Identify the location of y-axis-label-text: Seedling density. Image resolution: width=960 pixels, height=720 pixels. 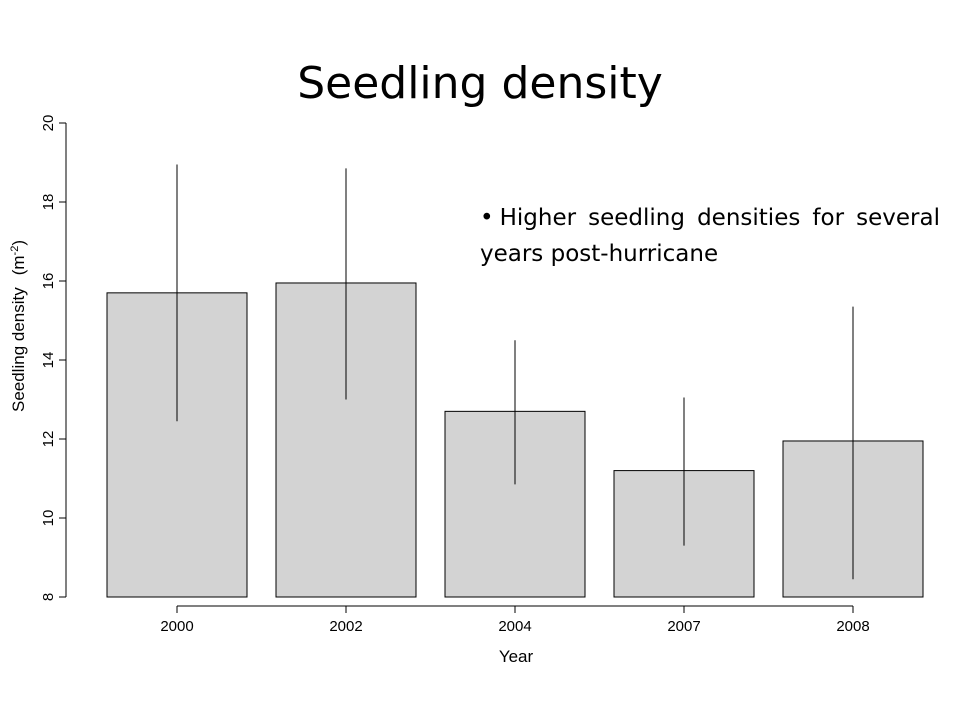
(18, 349).